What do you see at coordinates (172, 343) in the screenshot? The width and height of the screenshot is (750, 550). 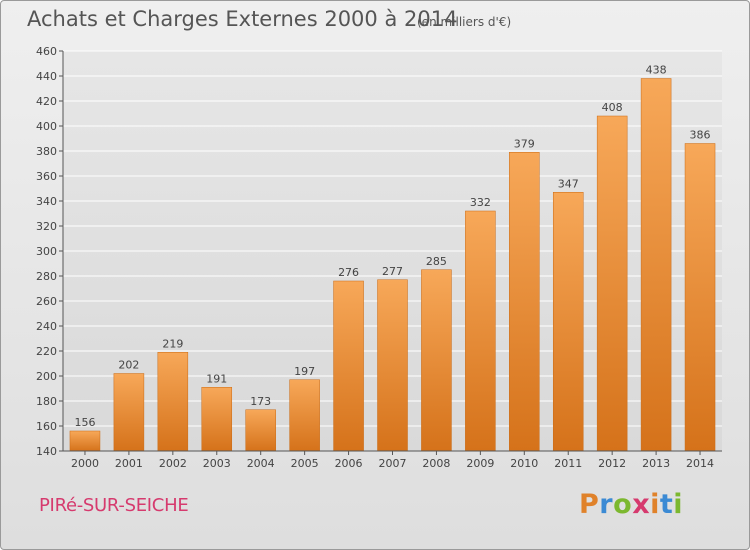 I see `bar-value-label: 219` at bounding box center [172, 343].